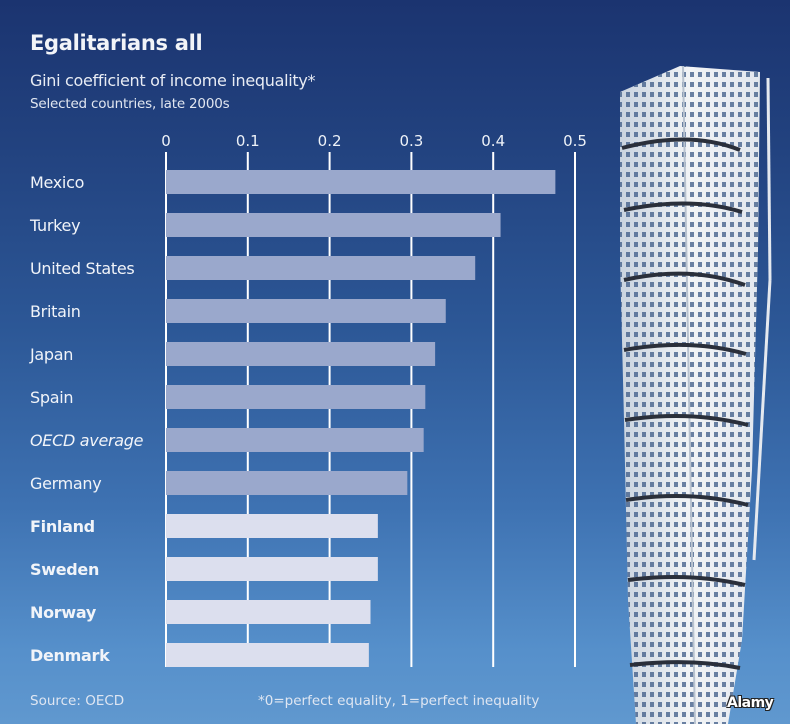 The height and width of the screenshot is (724, 790). What do you see at coordinates (166, 141) in the screenshot?
I see `x-tick-label: 0` at bounding box center [166, 141].